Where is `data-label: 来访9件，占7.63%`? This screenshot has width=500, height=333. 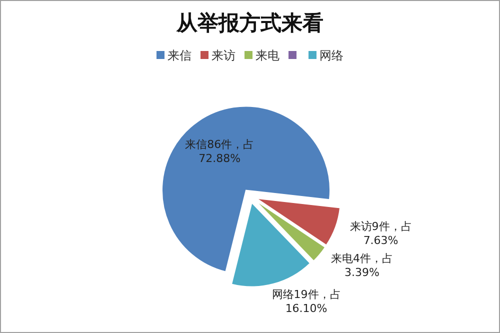 data-label: 来访9件，占7.63% is located at coordinates (380, 234).